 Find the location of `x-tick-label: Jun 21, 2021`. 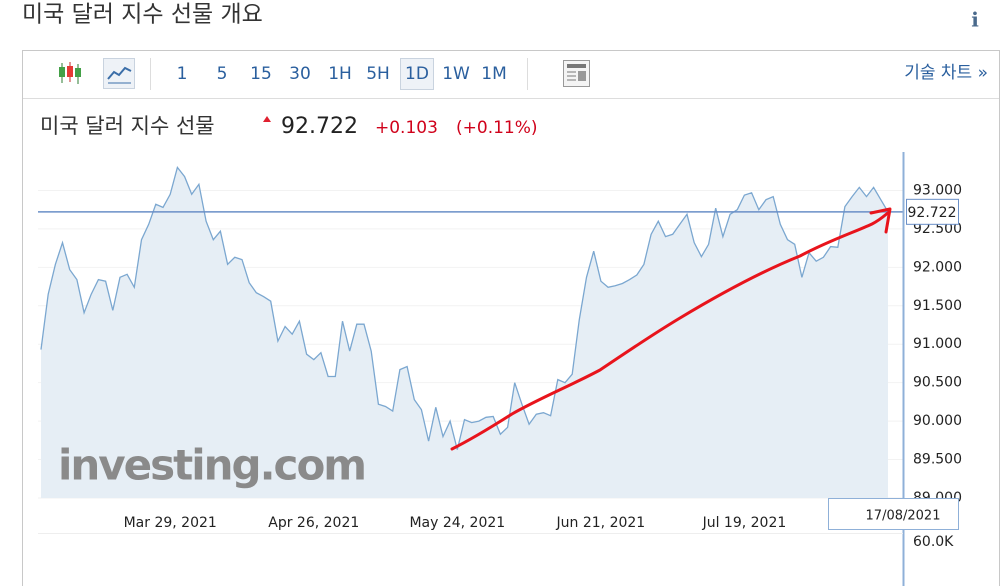

x-tick-label: Jun 21, 2021 is located at coordinates (601, 523).